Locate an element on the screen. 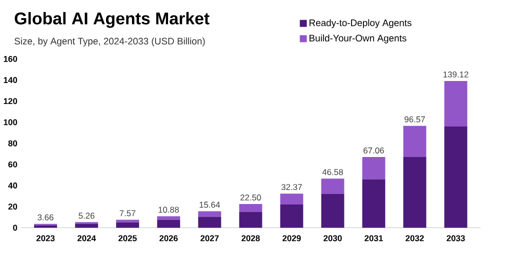 The width and height of the screenshot is (512, 260). x-tick-label: 2026 is located at coordinates (169, 238).